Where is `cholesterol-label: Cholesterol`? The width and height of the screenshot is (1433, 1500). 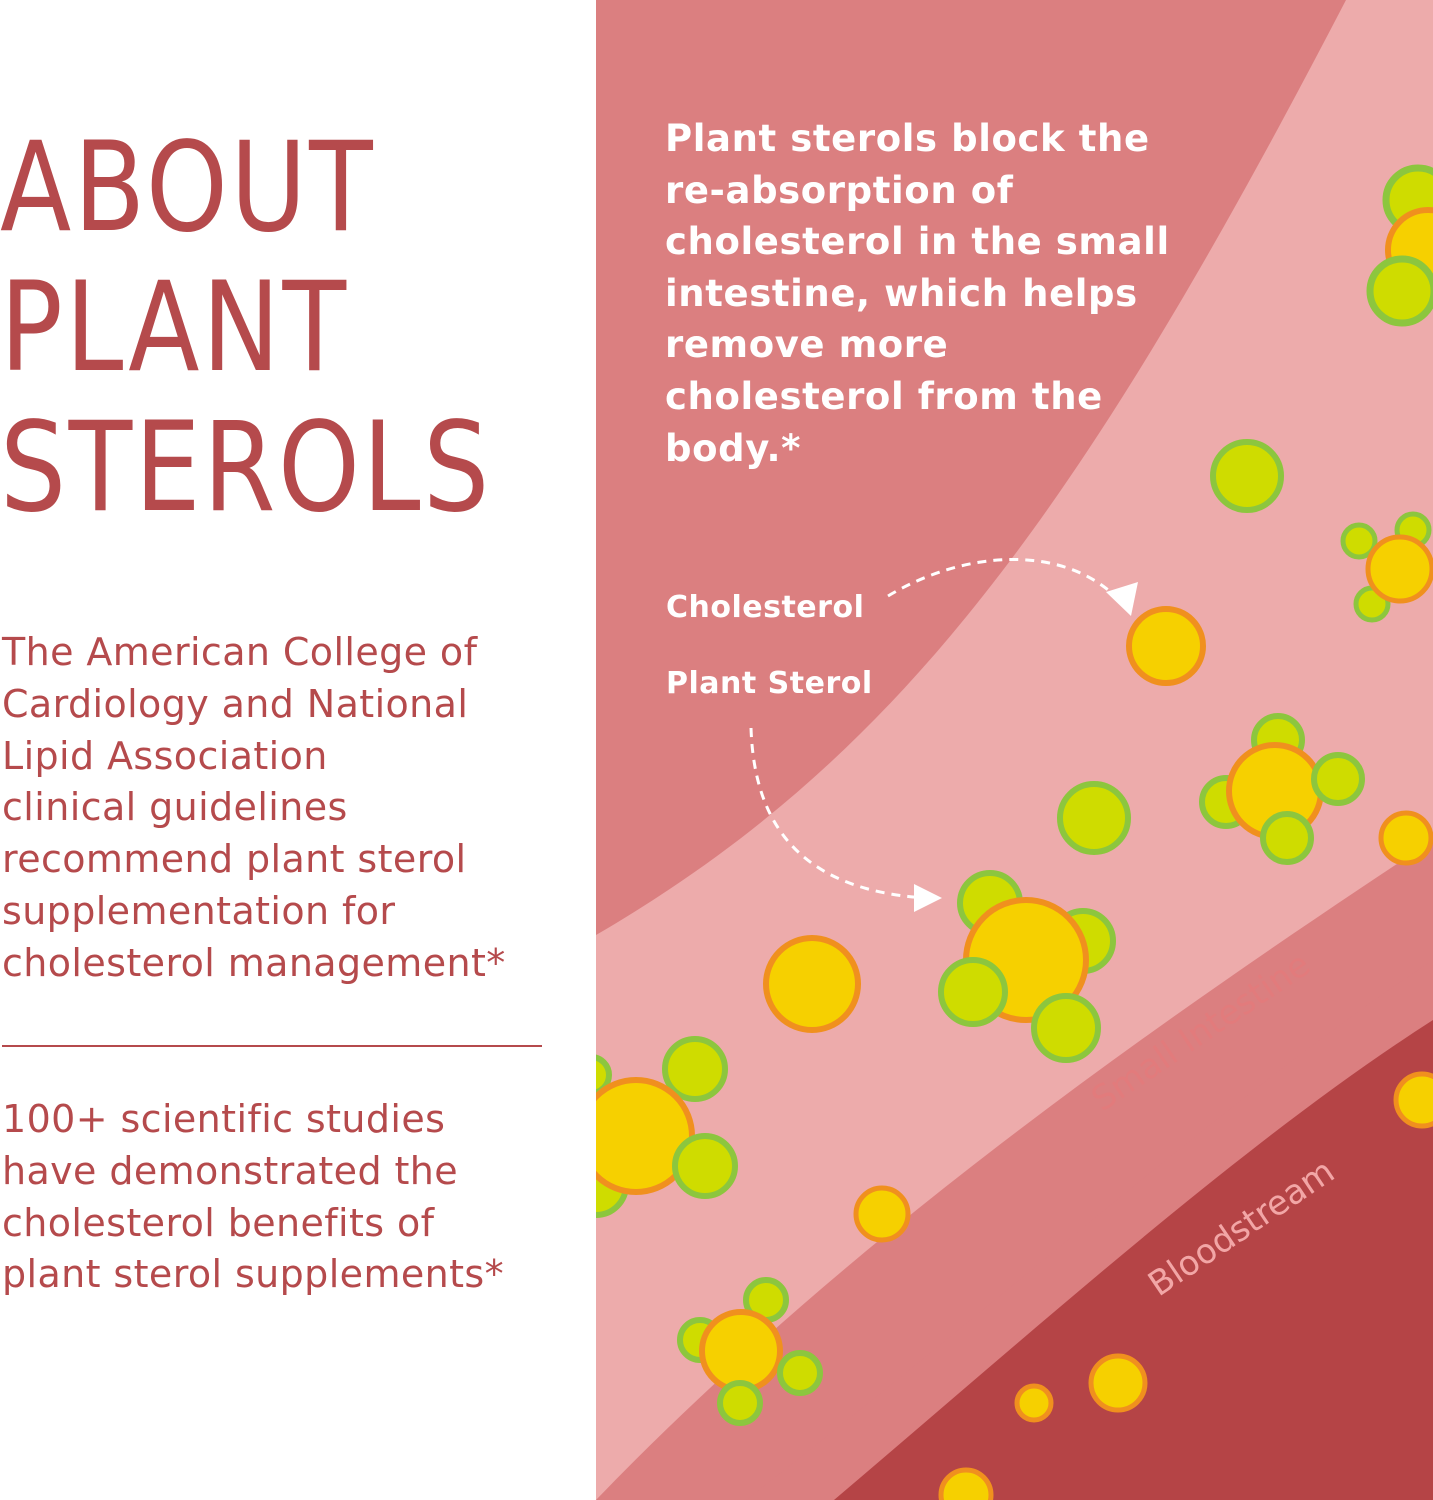
cholesterol-label: Cholesterol is located at coordinates (765, 607).